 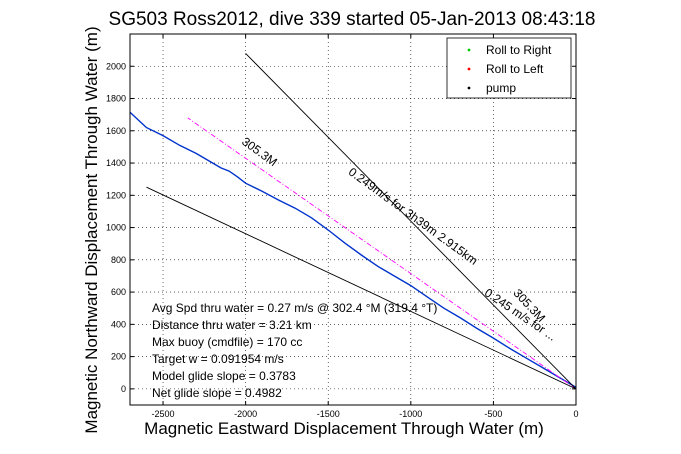 What do you see at coordinates (116, 66) in the screenshot?
I see `y-tick-label: 2000` at bounding box center [116, 66].